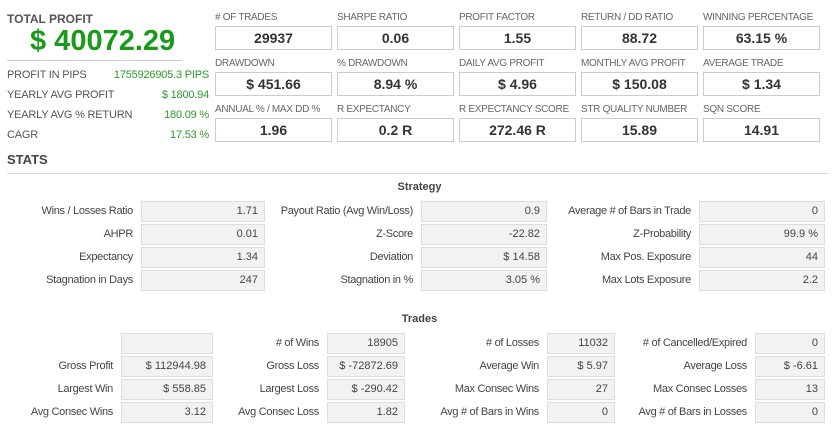  What do you see at coordinates (186, 115) in the screenshot?
I see `summary-value: 180.09 %` at bounding box center [186, 115].